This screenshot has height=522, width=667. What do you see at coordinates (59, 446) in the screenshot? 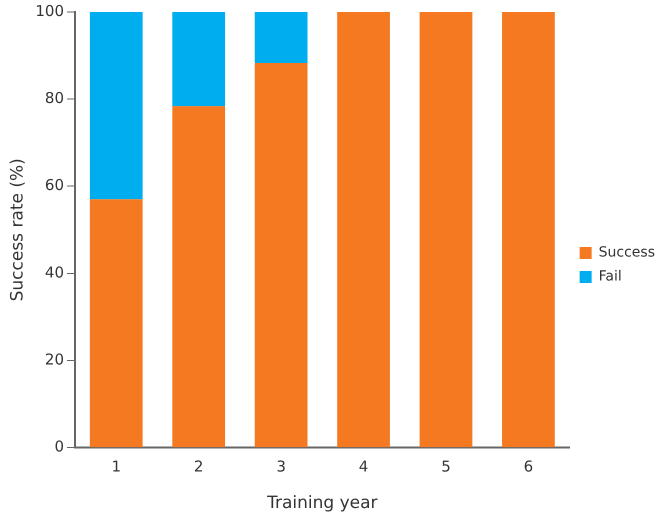
I see `y-tick-label: 0` at bounding box center [59, 446].